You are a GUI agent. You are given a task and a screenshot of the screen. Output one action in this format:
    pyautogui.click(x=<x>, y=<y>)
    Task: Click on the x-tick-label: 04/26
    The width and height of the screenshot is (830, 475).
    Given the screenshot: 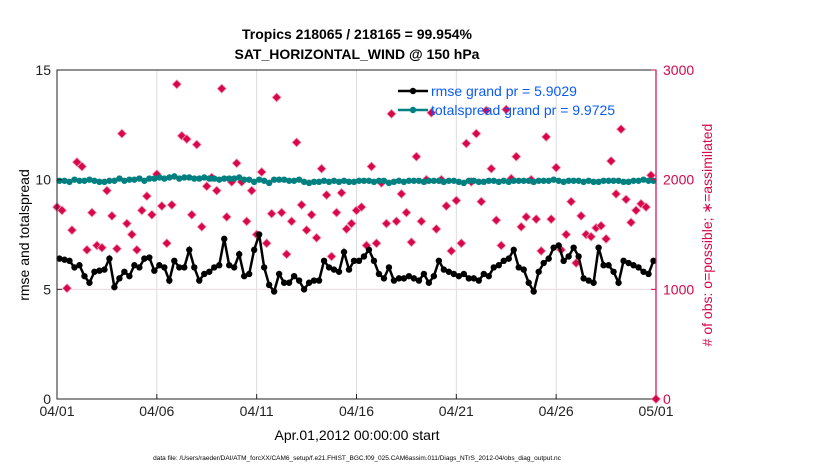 What is the action you would take?
    pyautogui.click(x=556, y=411)
    